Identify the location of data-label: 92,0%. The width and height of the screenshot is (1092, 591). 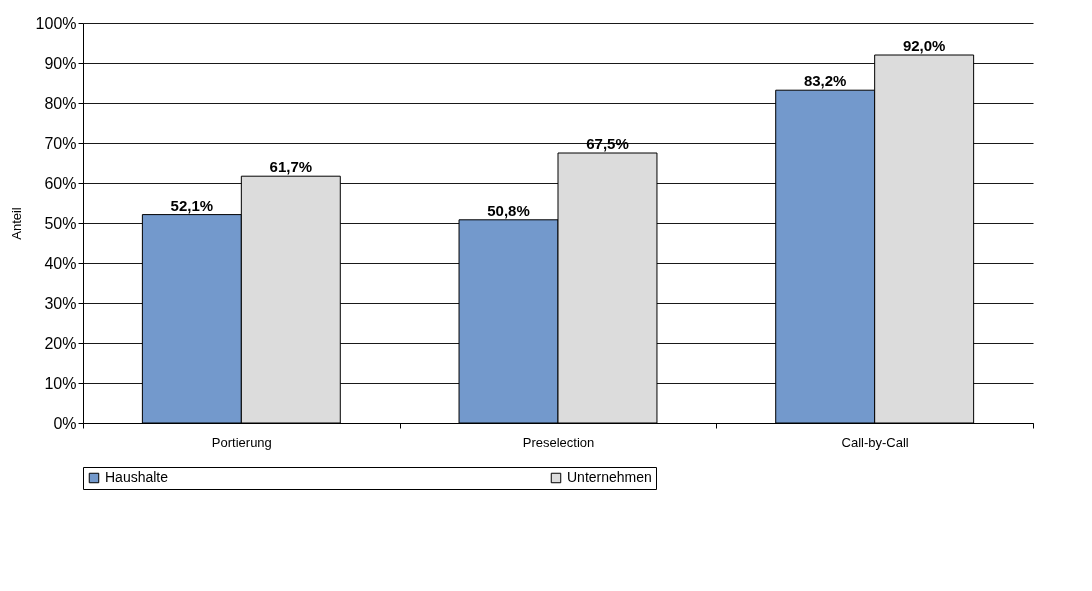
(924, 45).